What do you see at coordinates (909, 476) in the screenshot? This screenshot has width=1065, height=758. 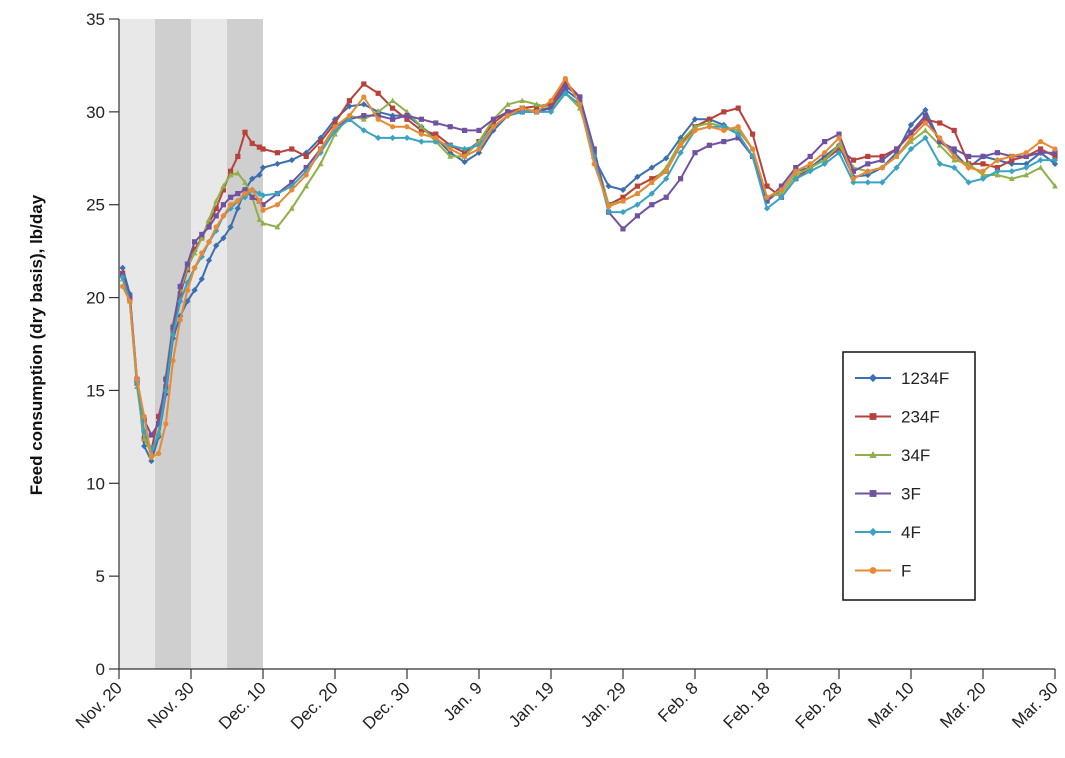 I see `legend: 1234F 234F 34F 3F 4F F` at bounding box center [909, 476].